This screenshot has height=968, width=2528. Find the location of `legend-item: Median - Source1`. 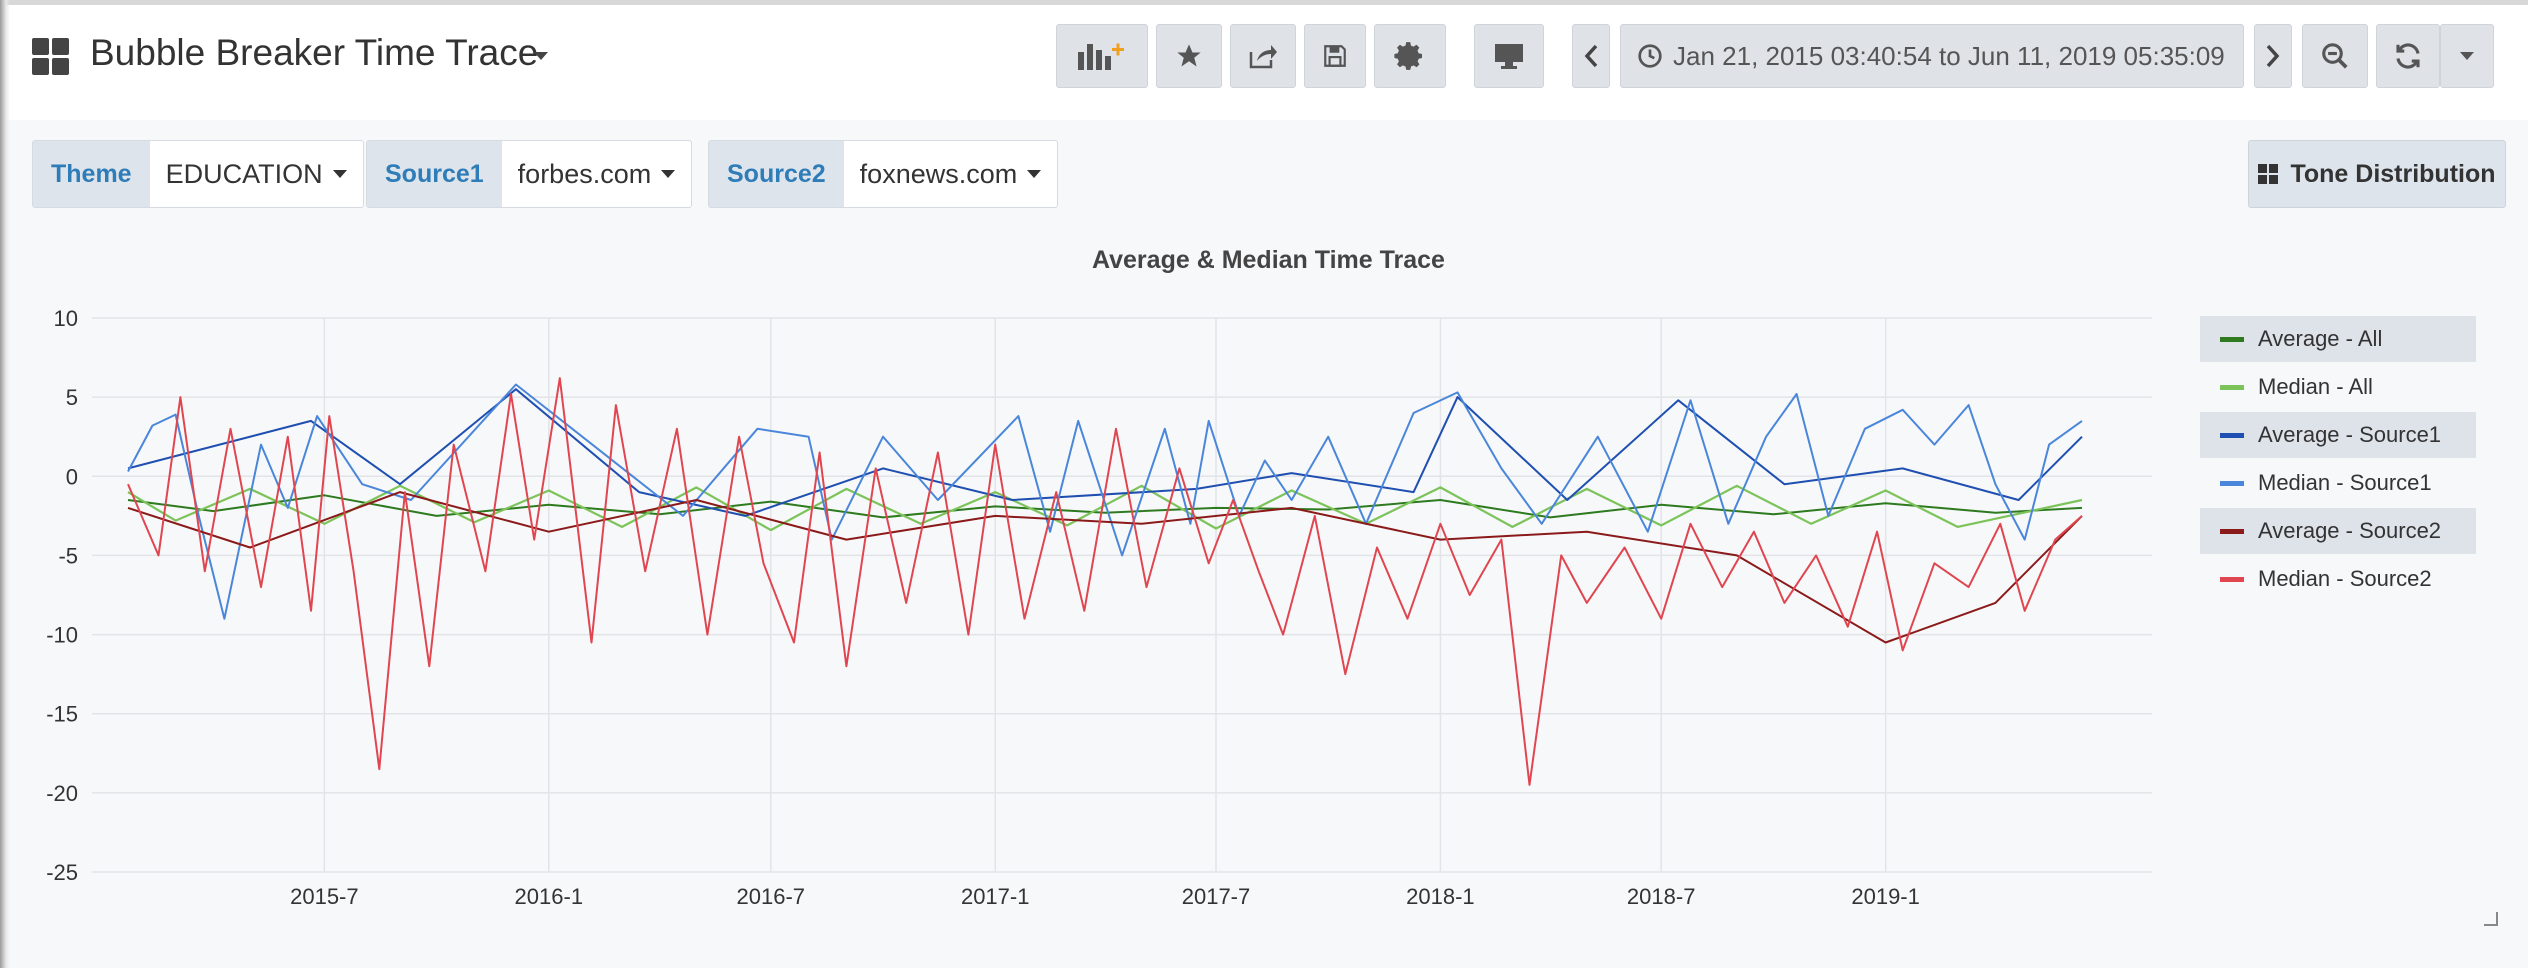

legend-item: Median - Source1 is located at coordinates (2338, 483).